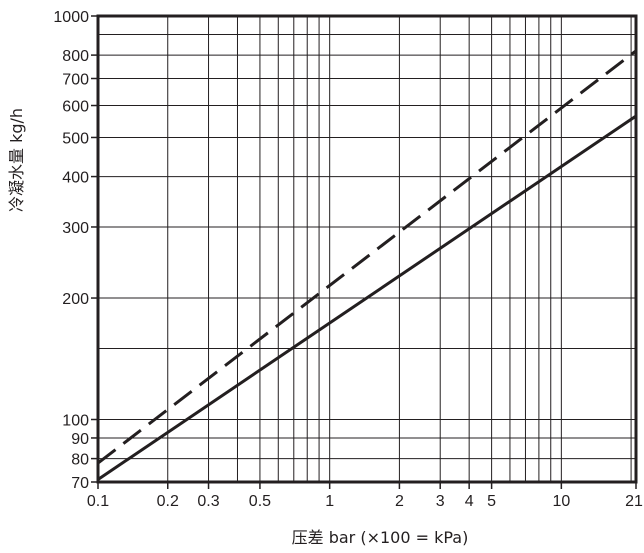  Describe the element at coordinates (80, 439) in the screenshot. I see `y-tick-label: 90` at that location.